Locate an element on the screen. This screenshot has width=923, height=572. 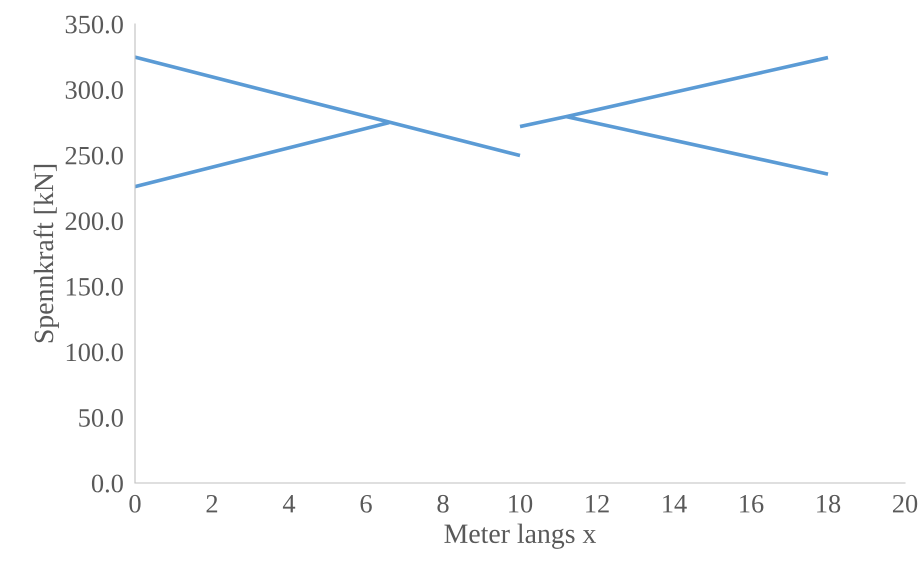
y-tick-label: 0.0 is located at coordinates (107, 483).